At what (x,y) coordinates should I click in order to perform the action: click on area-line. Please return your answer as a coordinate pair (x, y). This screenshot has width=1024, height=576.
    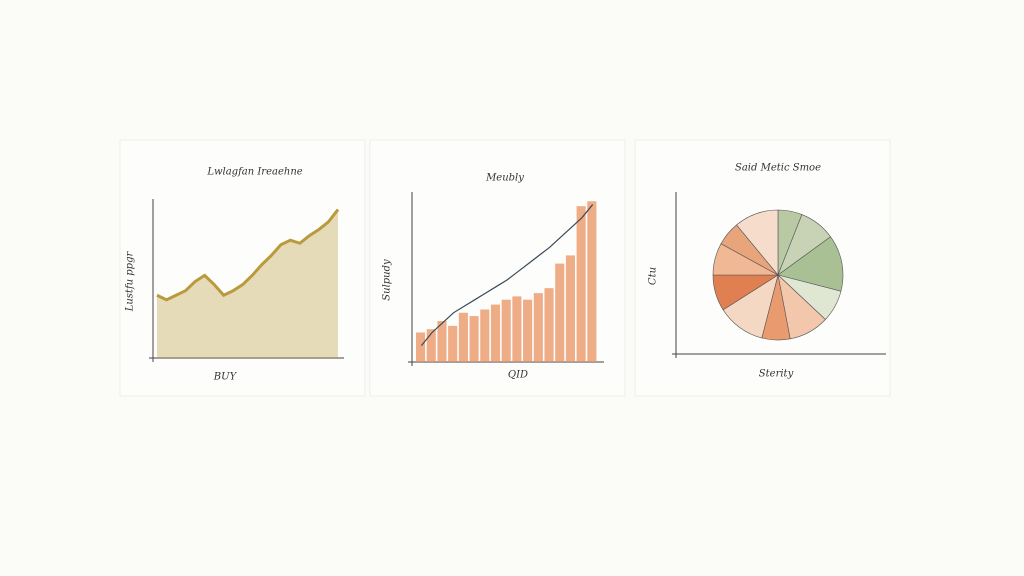
    Looking at the image, I should click on (248, 255).